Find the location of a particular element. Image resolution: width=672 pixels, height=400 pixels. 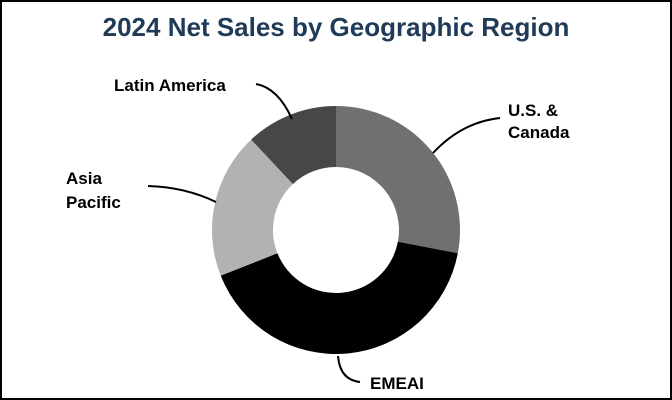

slice-emeai is located at coordinates (339, 297).